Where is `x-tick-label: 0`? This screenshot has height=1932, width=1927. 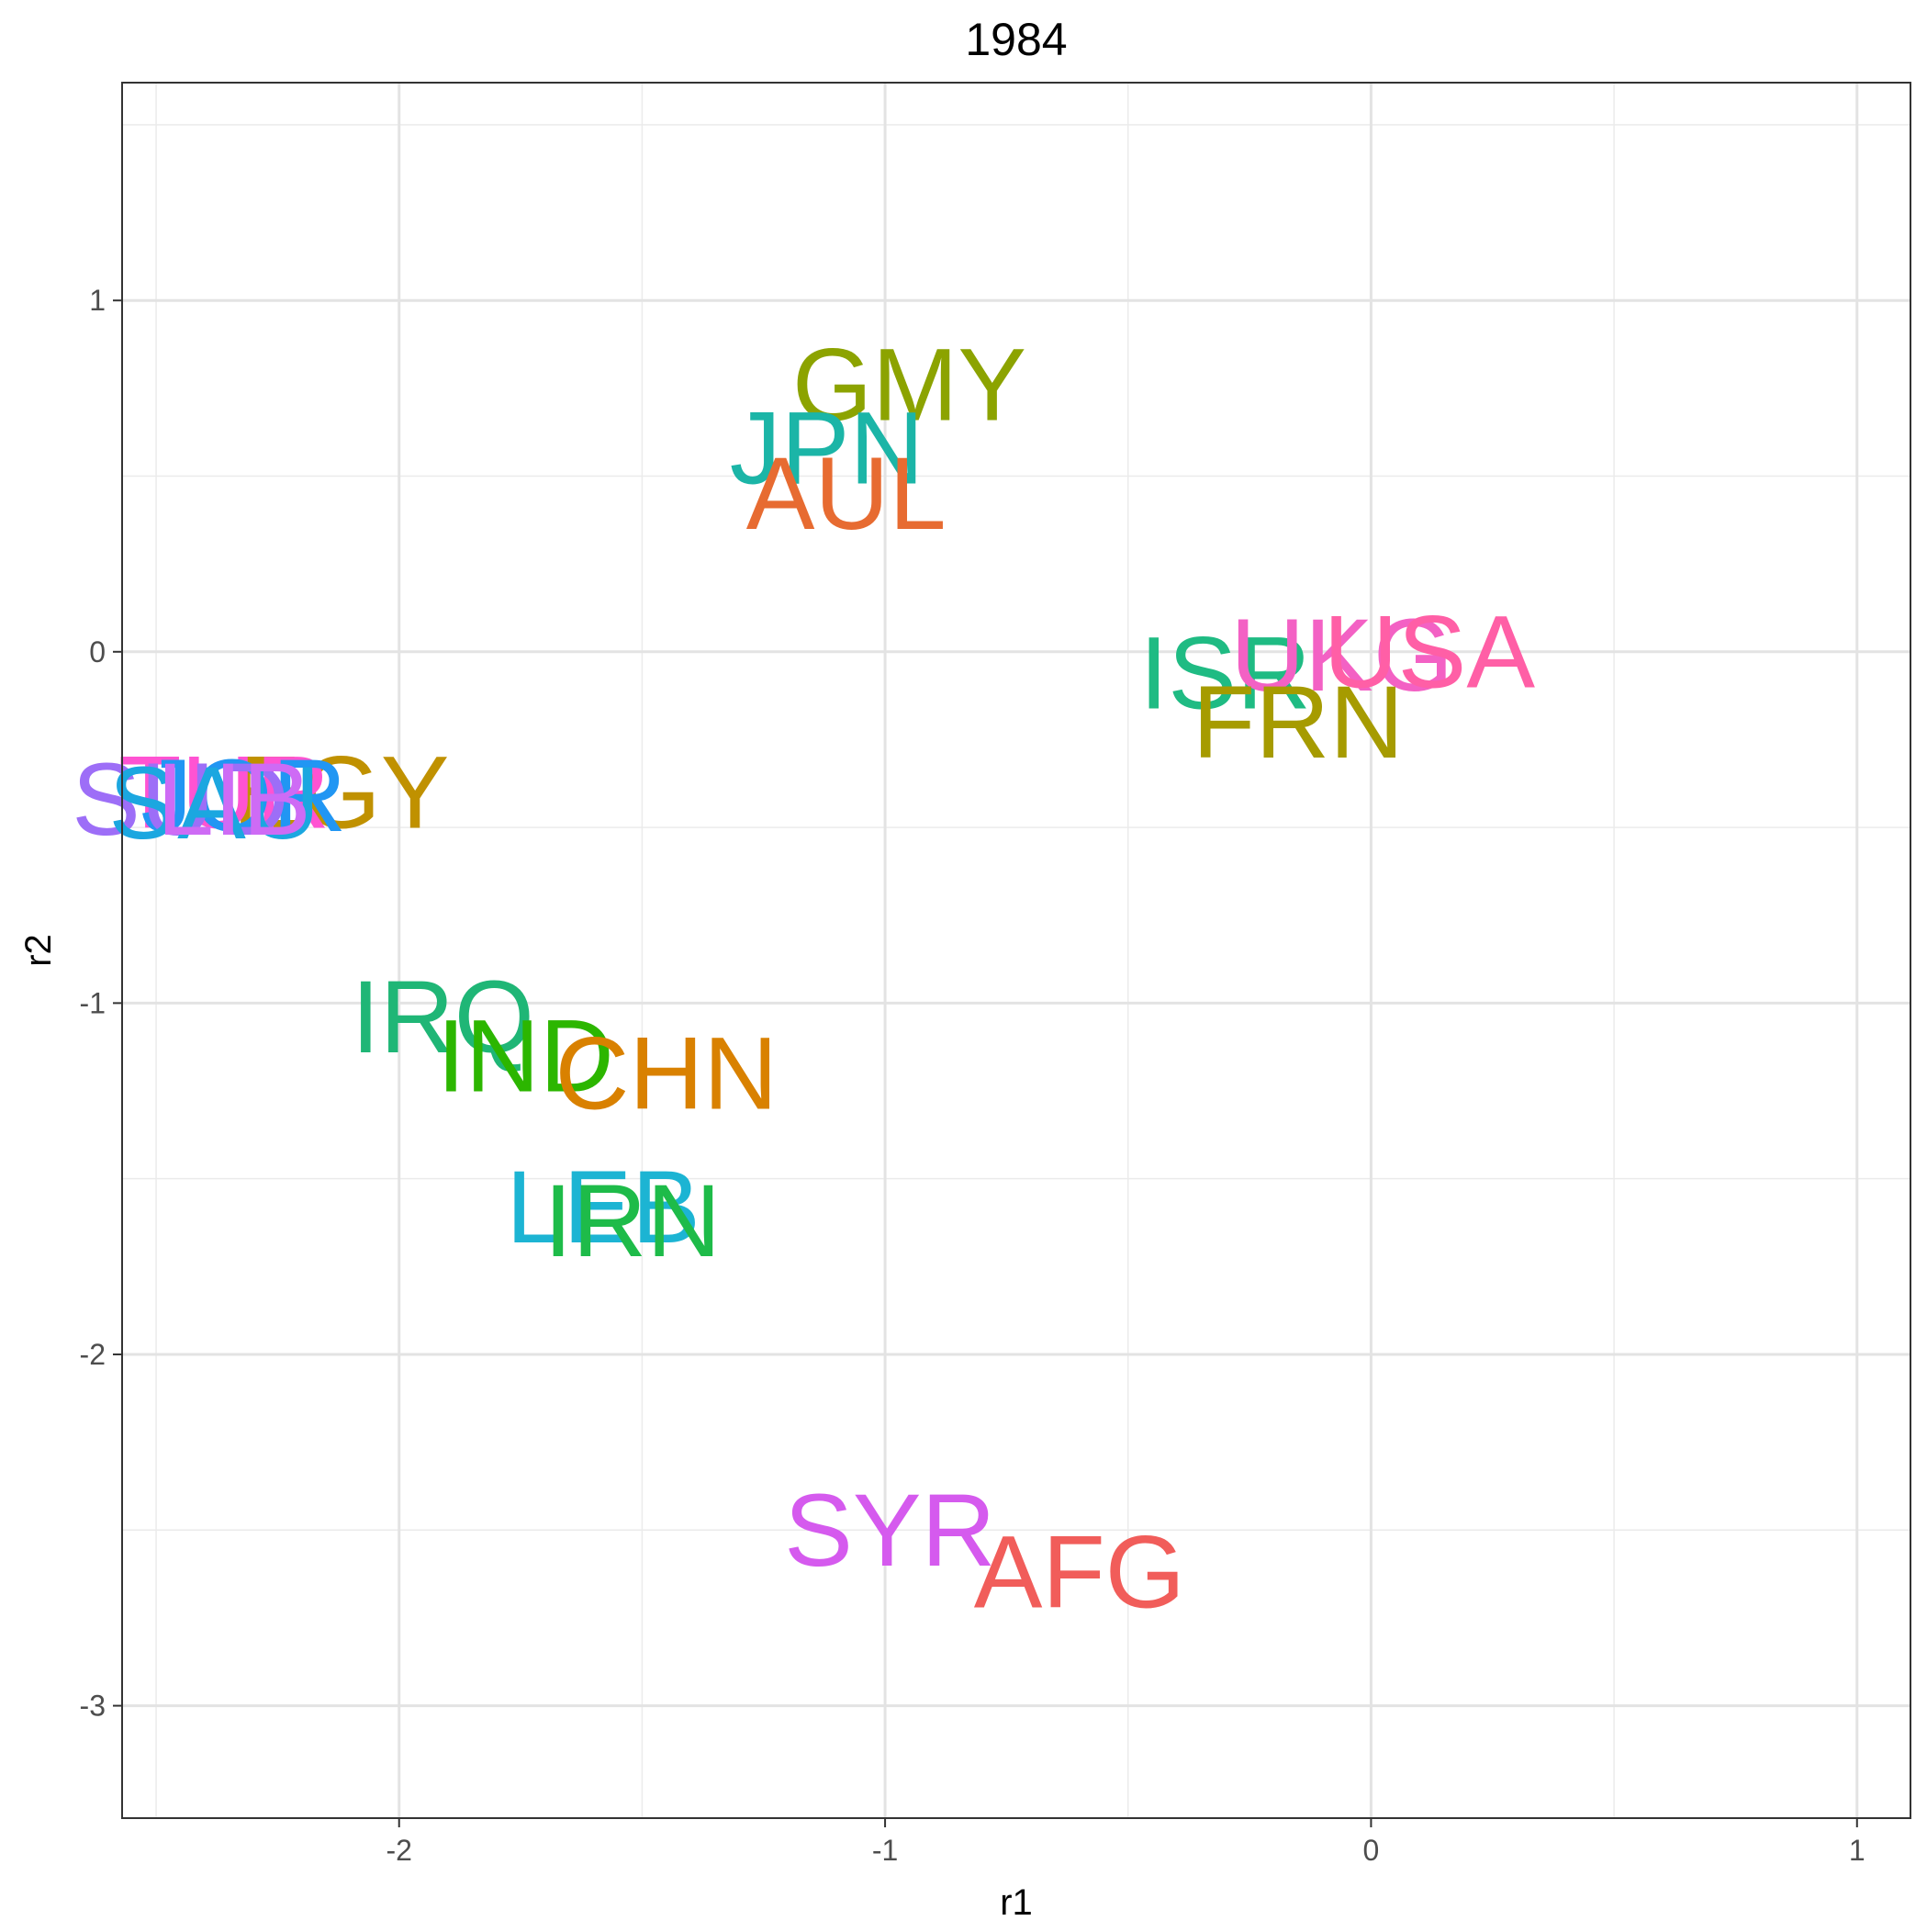 x-tick-label: 0 is located at coordinates (1372, 1850).